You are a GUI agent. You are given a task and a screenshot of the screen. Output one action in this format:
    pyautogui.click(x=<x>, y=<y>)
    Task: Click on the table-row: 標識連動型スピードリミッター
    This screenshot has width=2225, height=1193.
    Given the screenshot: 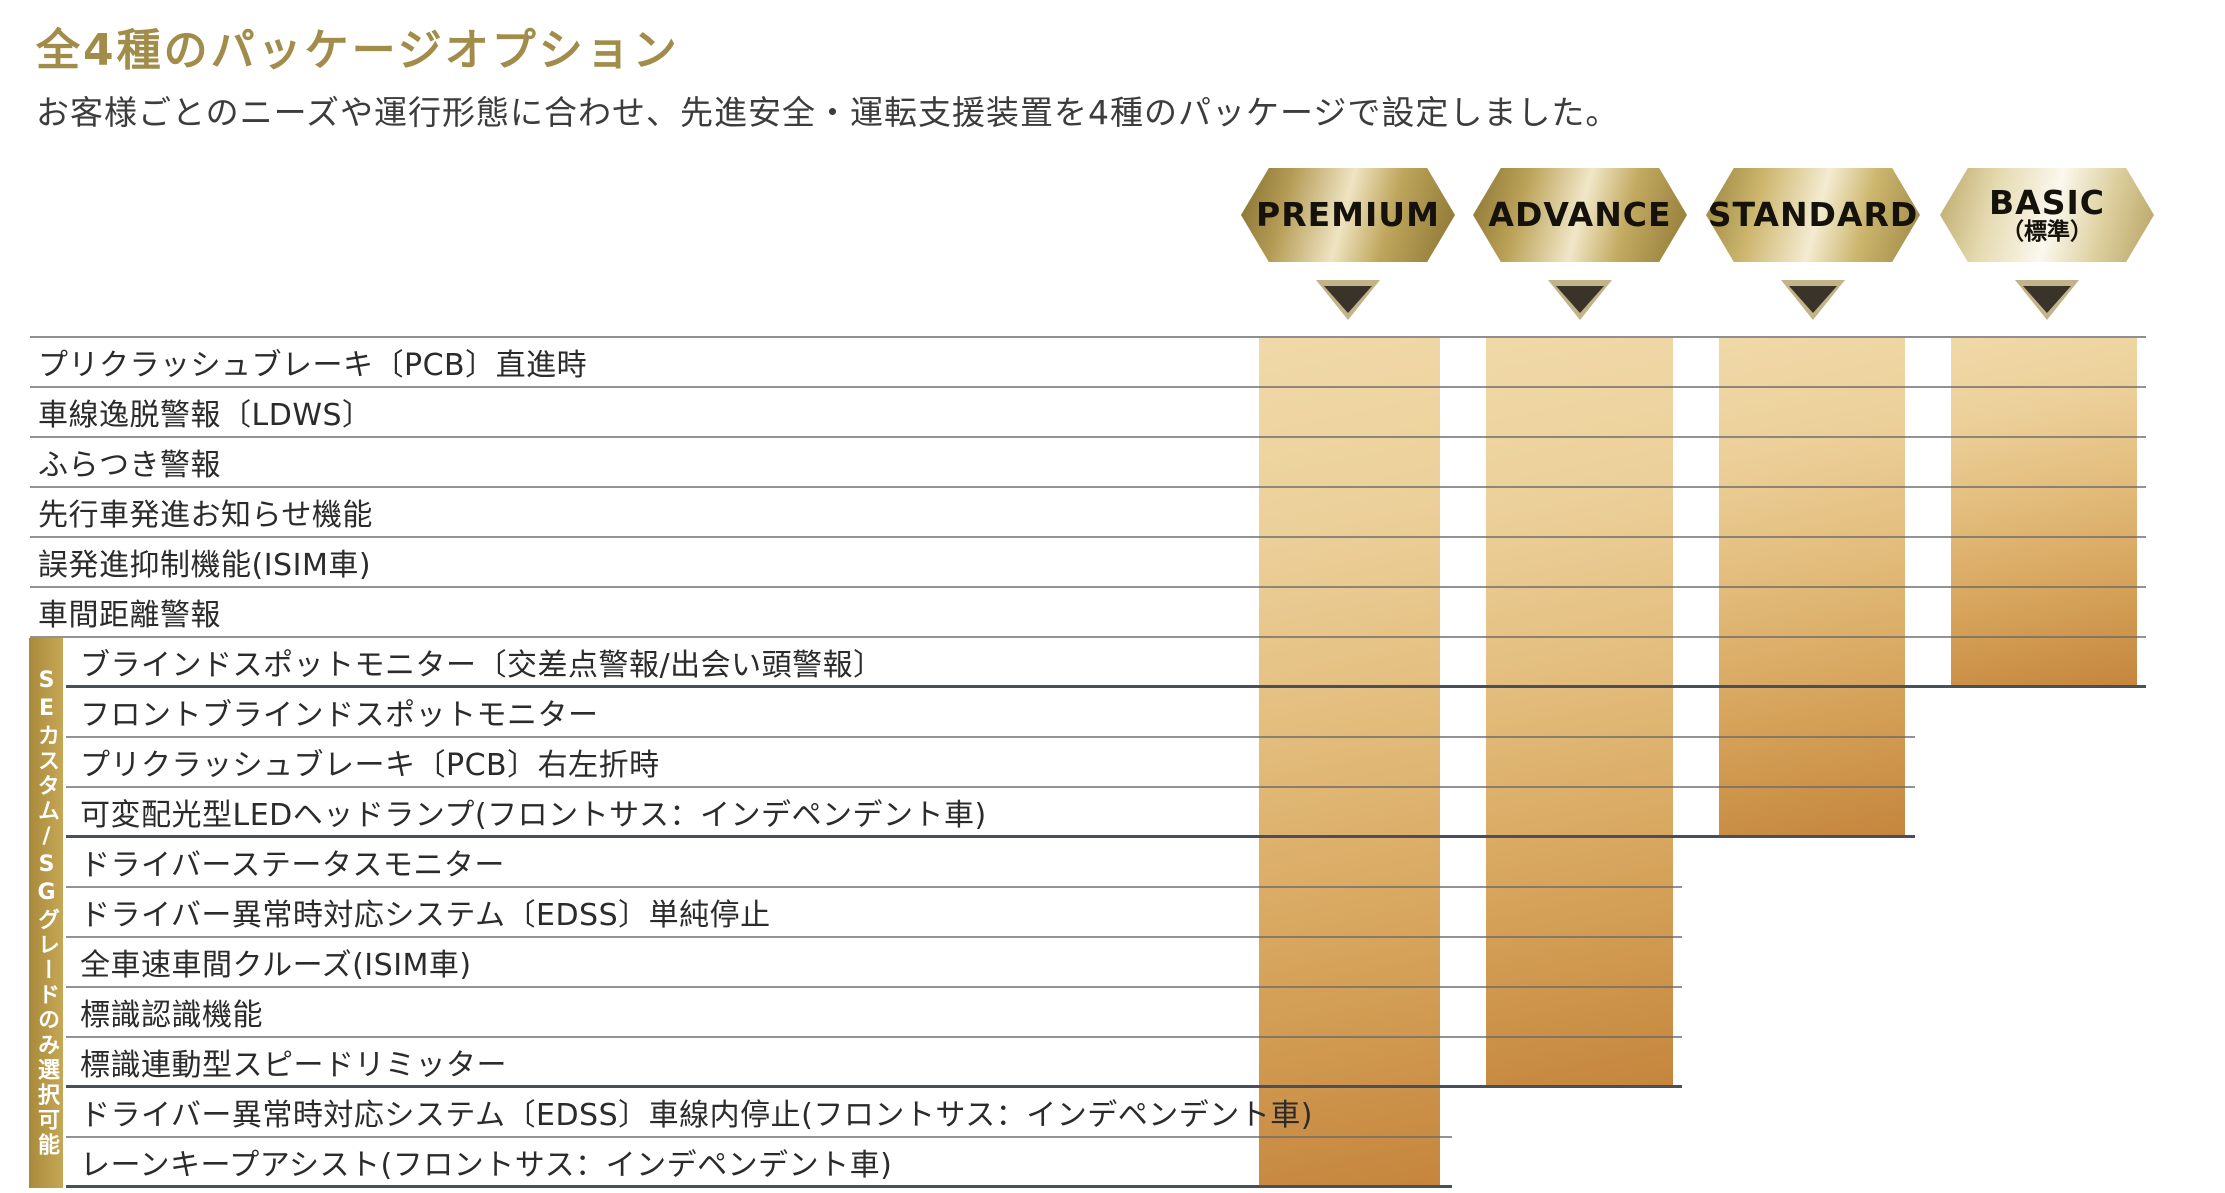 What is the action you would take?
    pyautogui.click(x=1112, y=1063)
    